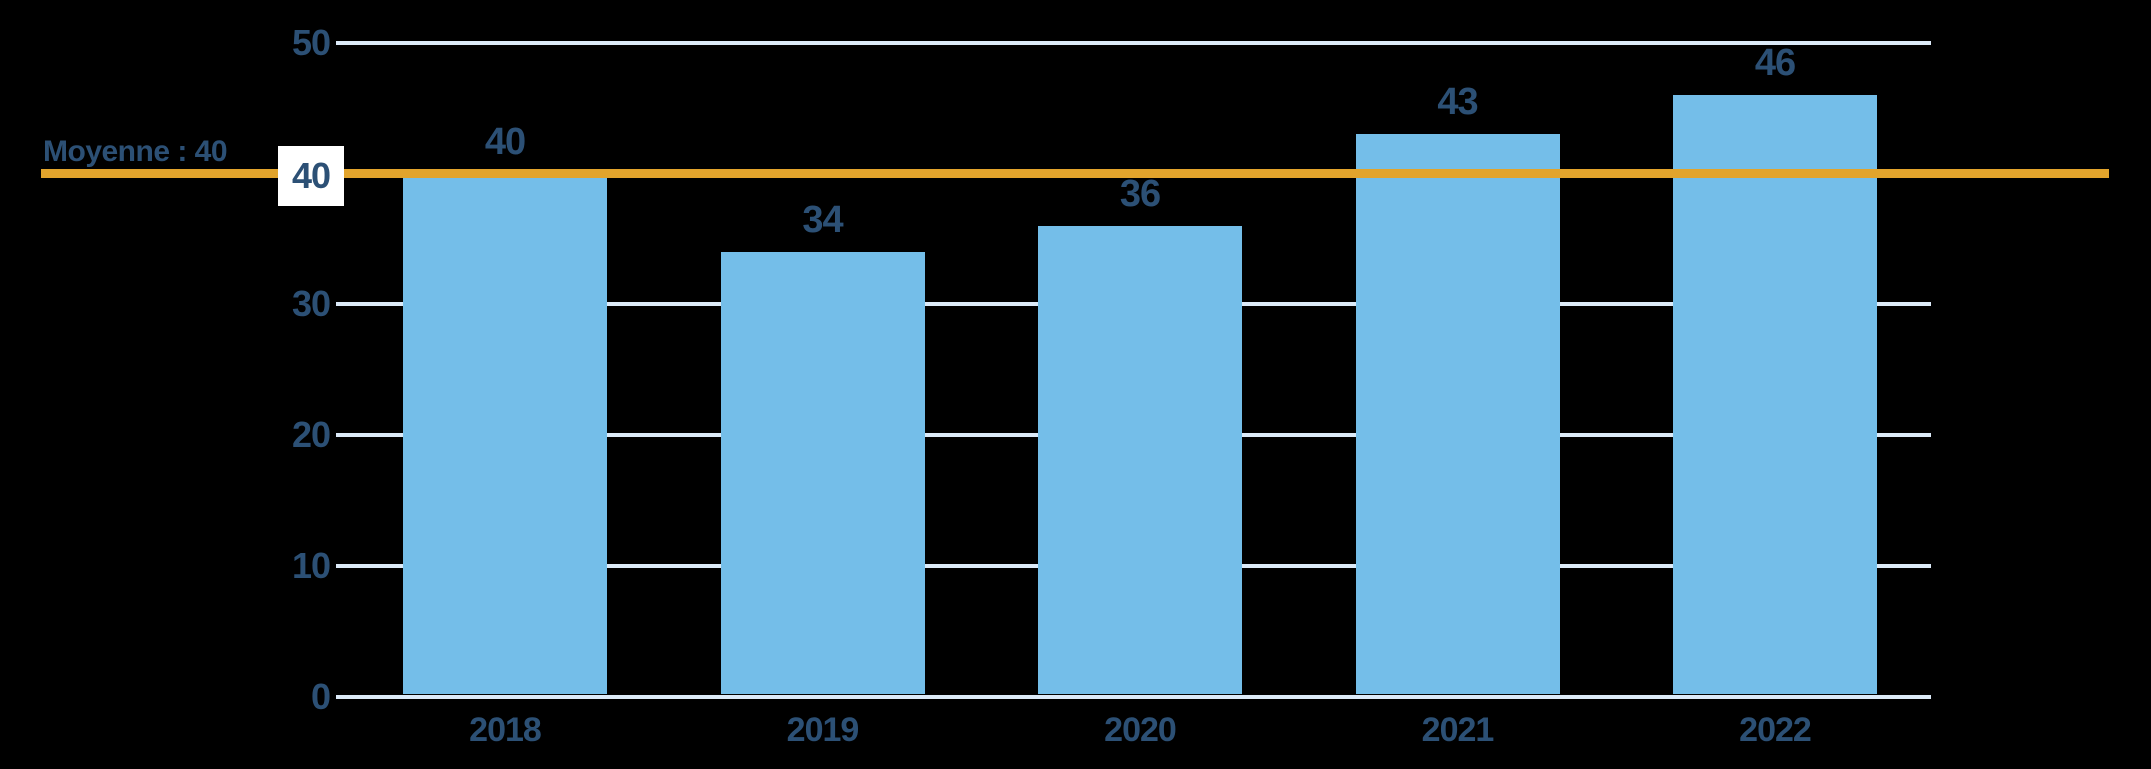 The width and height of the screenshot is (2151, 769). What do you see at coordinates (505, 434) in the screenshot?
I see `bar-2018` at bounding box center [505, 434].